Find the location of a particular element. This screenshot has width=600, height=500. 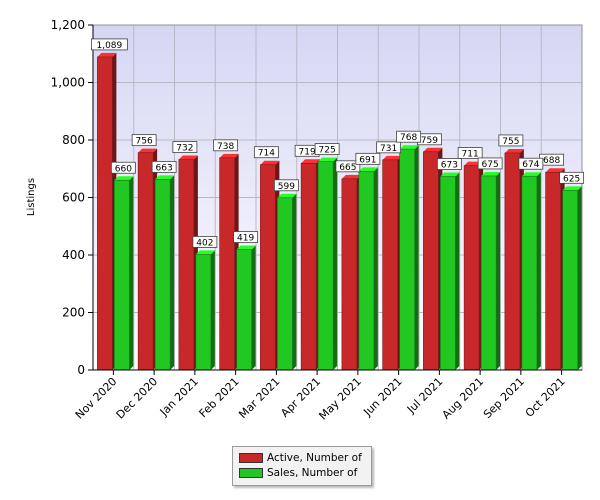

data-label-text: 738 is located at coordinates (225, 147).